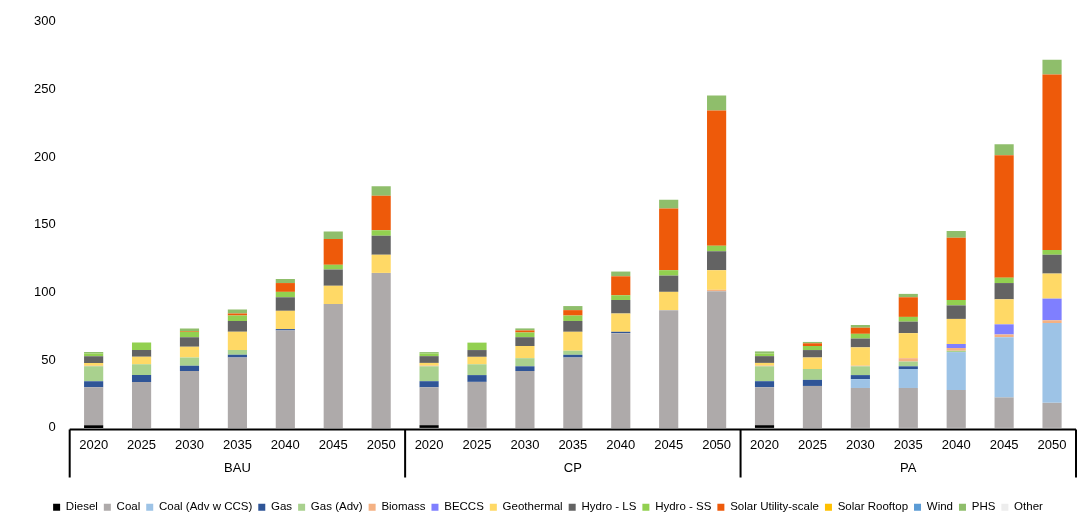 This screenshot has height=529, width=1088. What do you see at coordinates (44, 156) in the screenshot?
I see `y-tick-label: 200` at bounding box center [44, 156].